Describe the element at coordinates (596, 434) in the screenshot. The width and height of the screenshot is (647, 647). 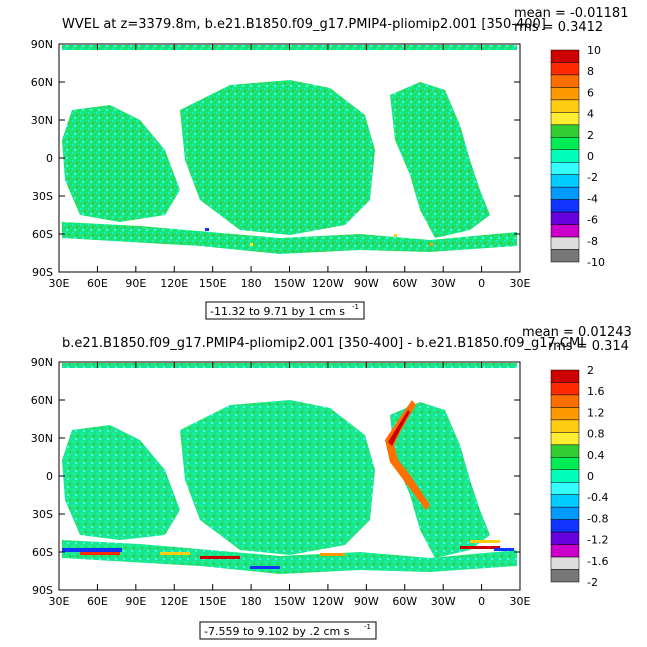
I see `colorbar-label: 0.8` at that location.